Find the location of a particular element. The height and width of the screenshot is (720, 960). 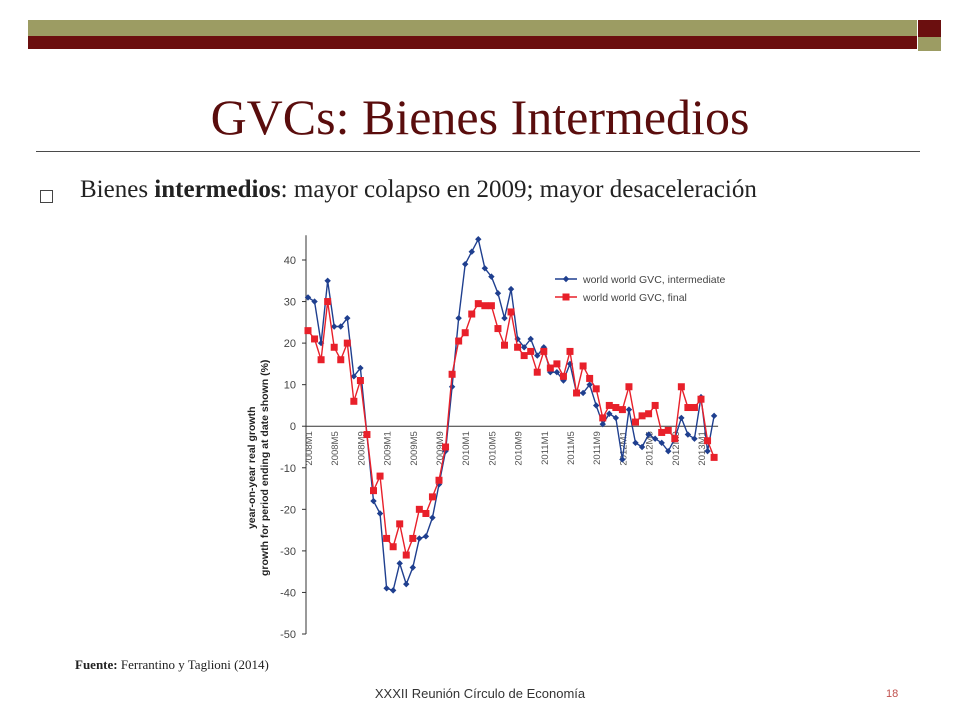

corner-block-maroon is located at coordinates (929, 28).